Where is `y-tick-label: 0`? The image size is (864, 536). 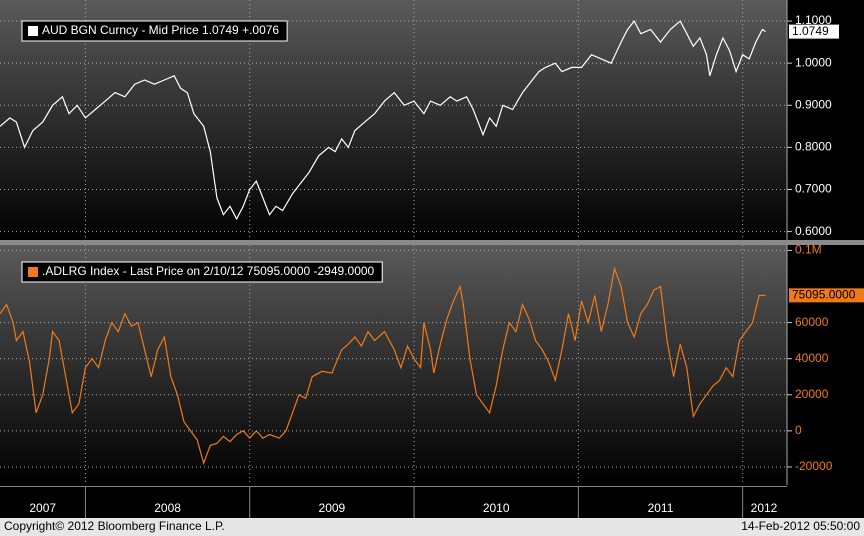
y-tick-label: 0 is located at coordinates (798, 430).